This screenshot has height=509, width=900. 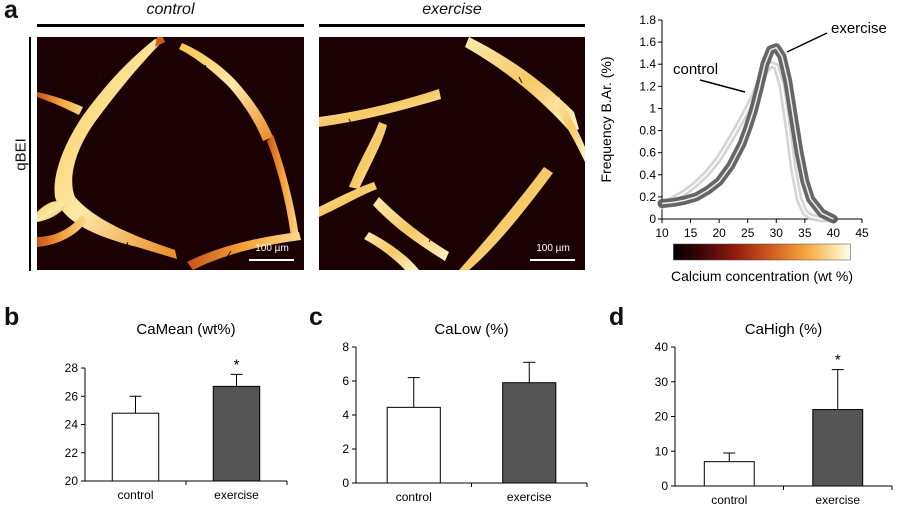 I want to click on image-title-control: control, so click(x=170, y=9).